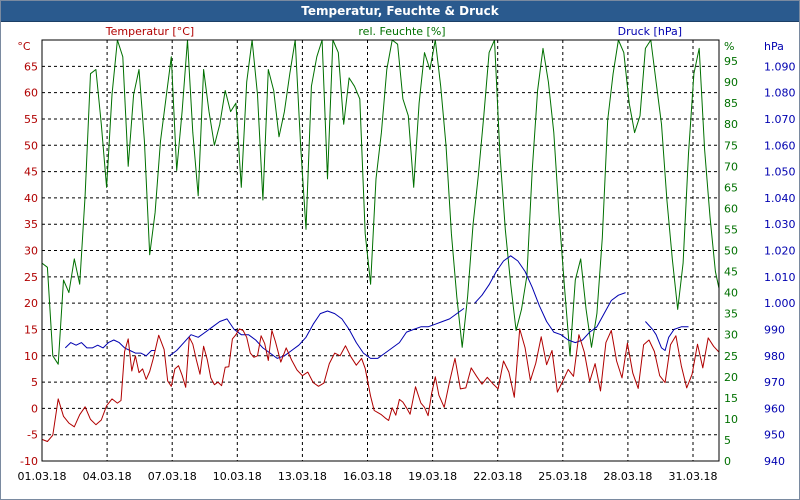 The image size is (800, 500). What do you see at coordinates (401, 31) in the screenshot?
I see `legend-humidity: rel. Feuchte [%]` at bounding box center [401, 31].